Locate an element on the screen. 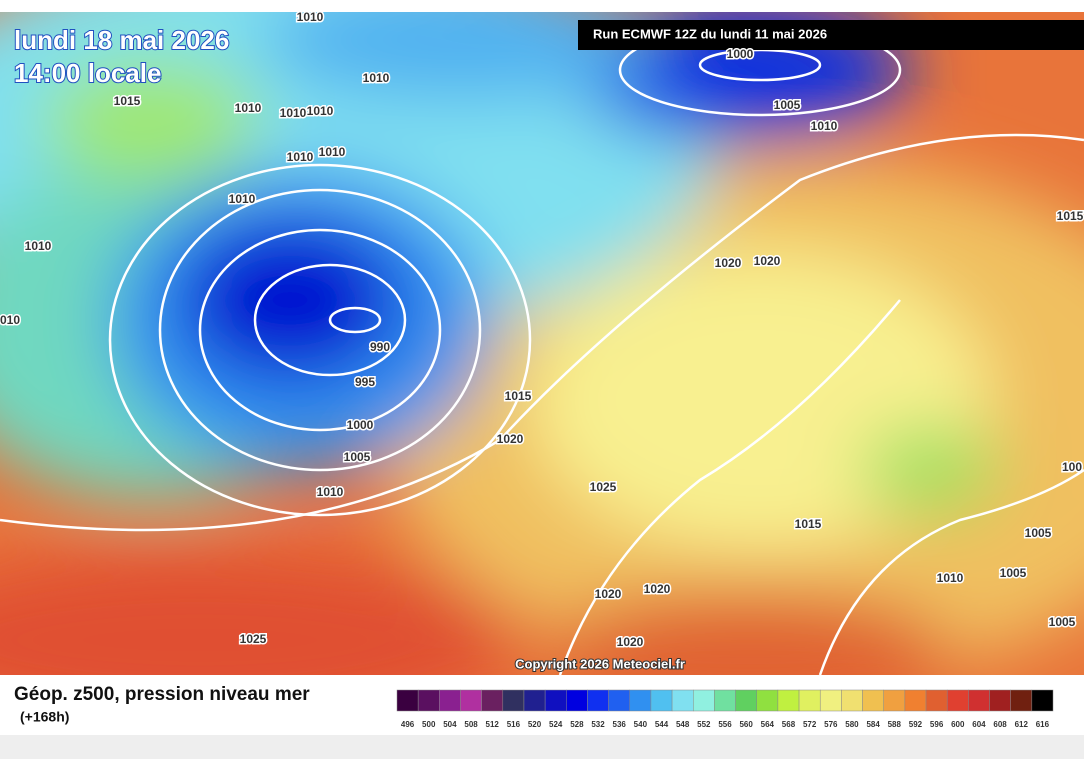 The image size is (1084, 759). scale-label: 604 is located at coordinates (979, 724).